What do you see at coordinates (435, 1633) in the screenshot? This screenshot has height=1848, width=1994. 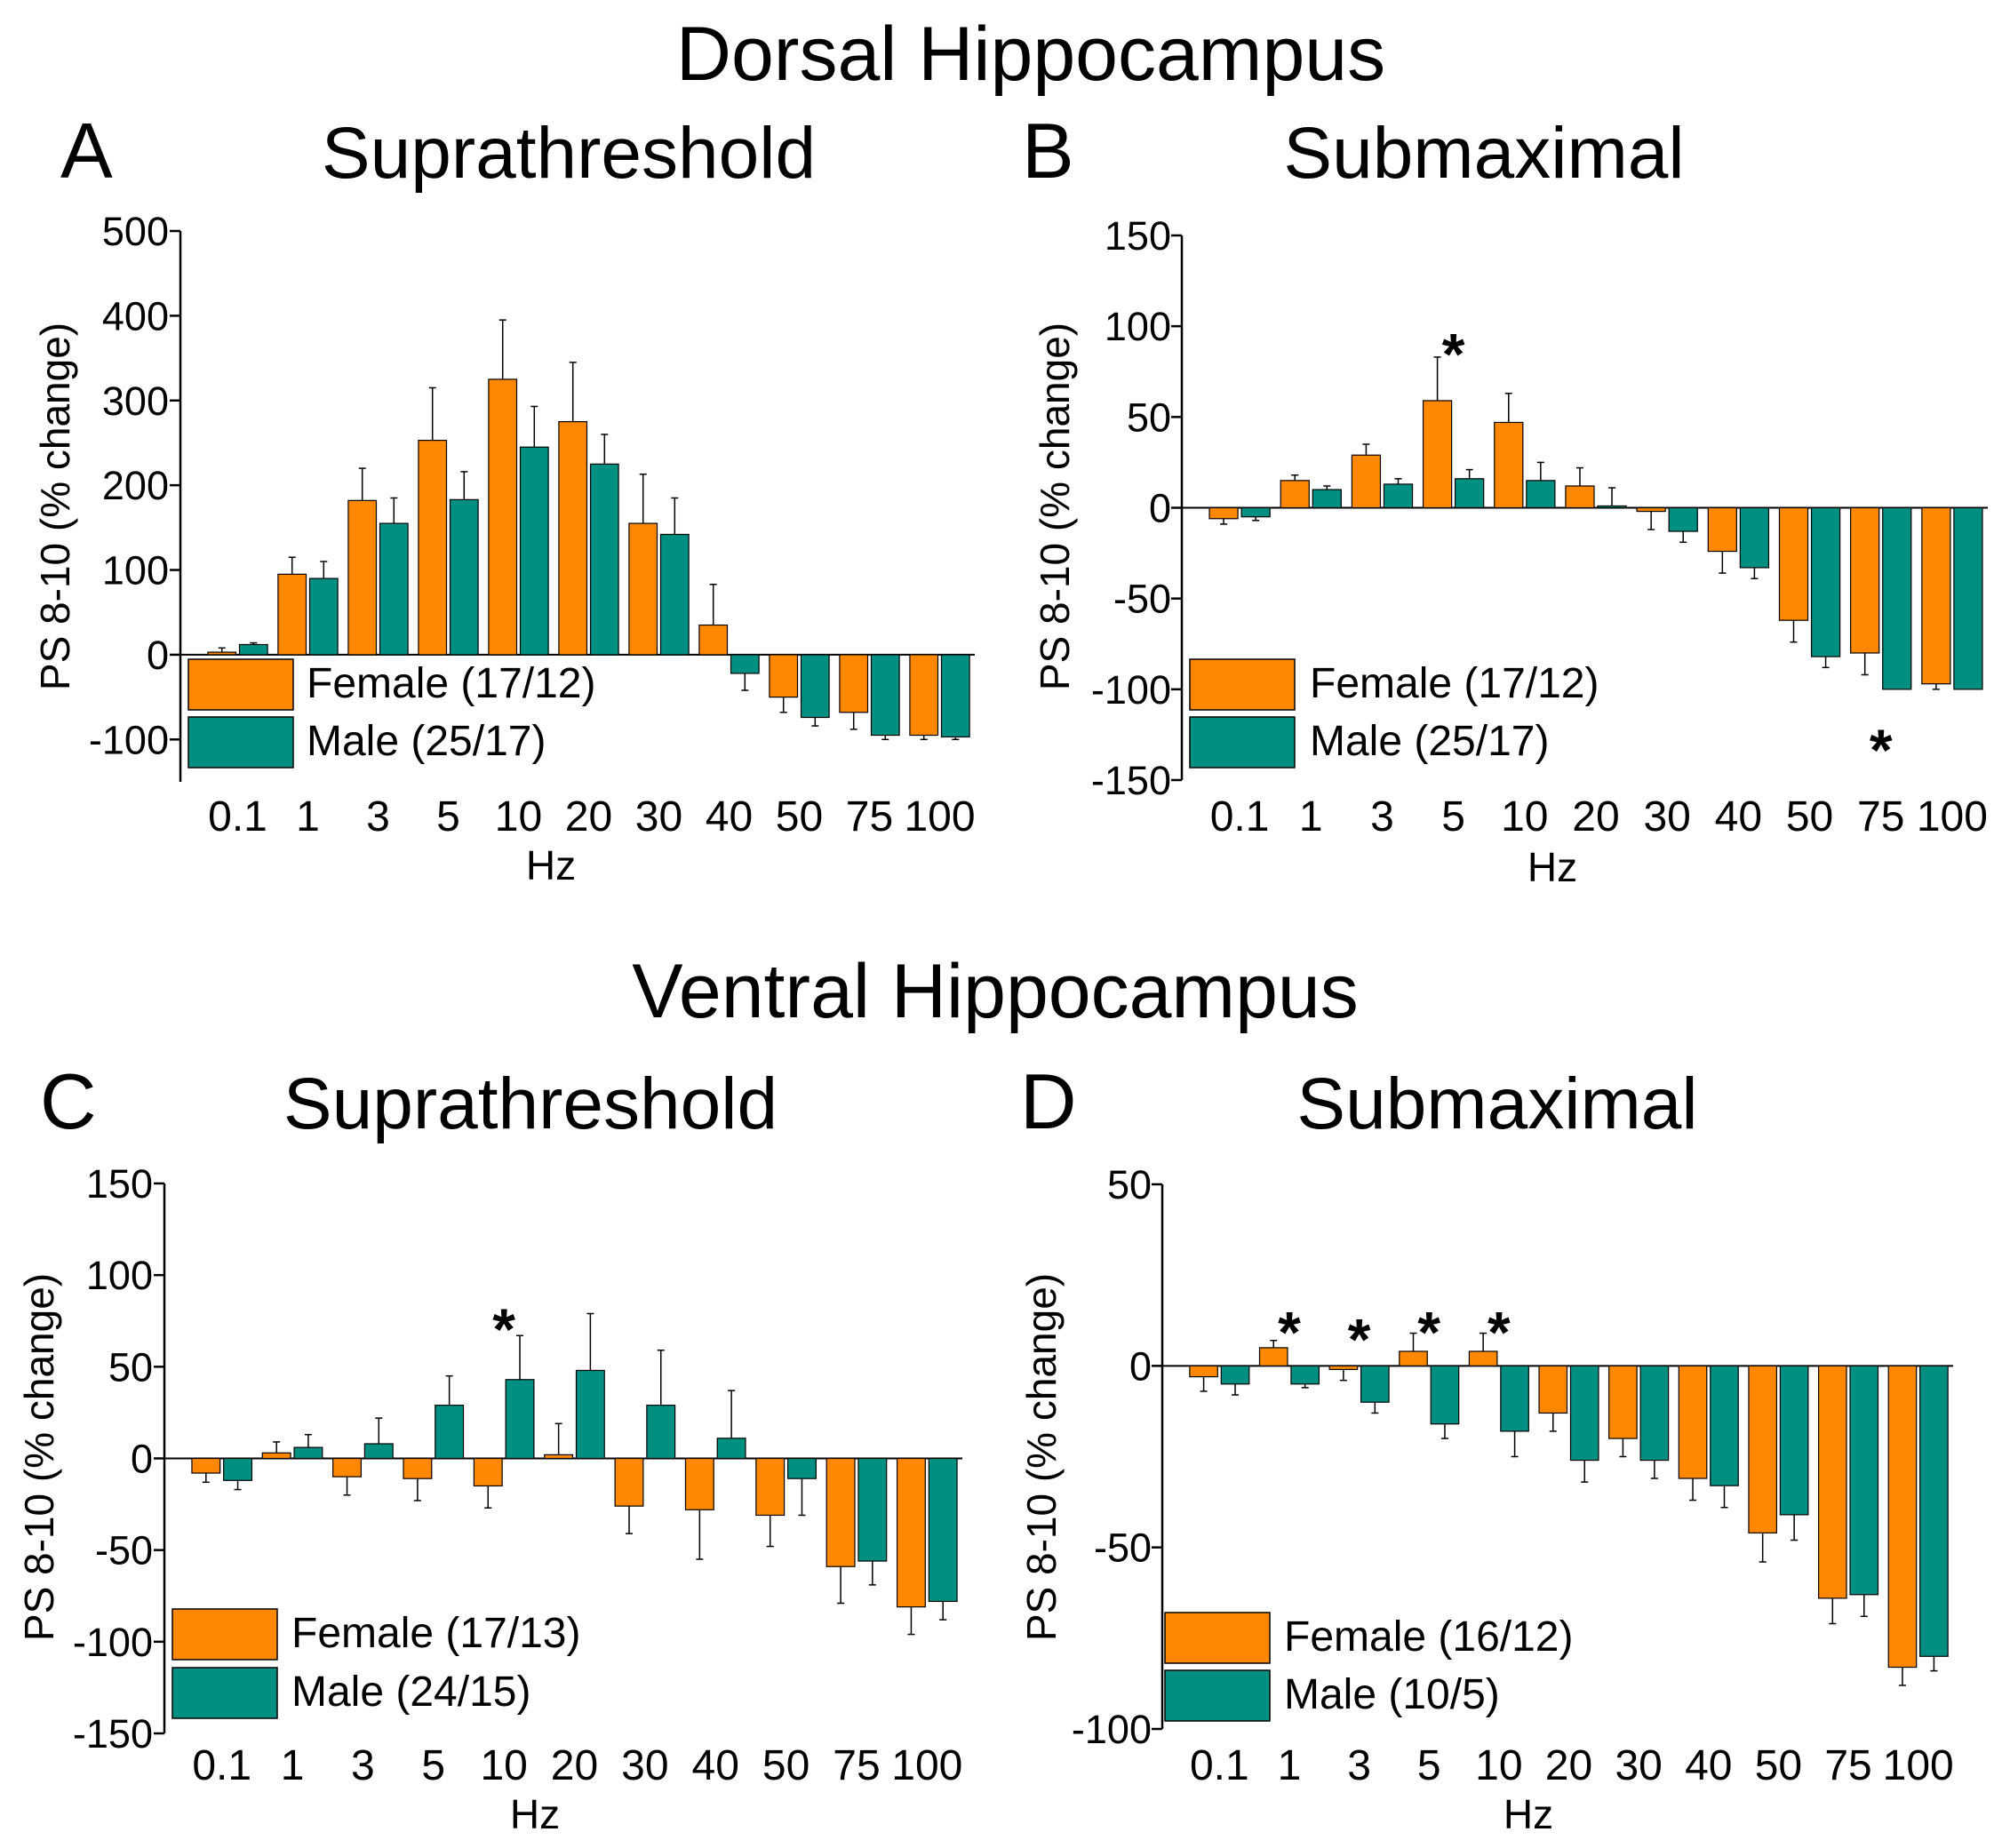 I see `legend-label-female: Female (17/13)` at bounding box center [435, 1633].